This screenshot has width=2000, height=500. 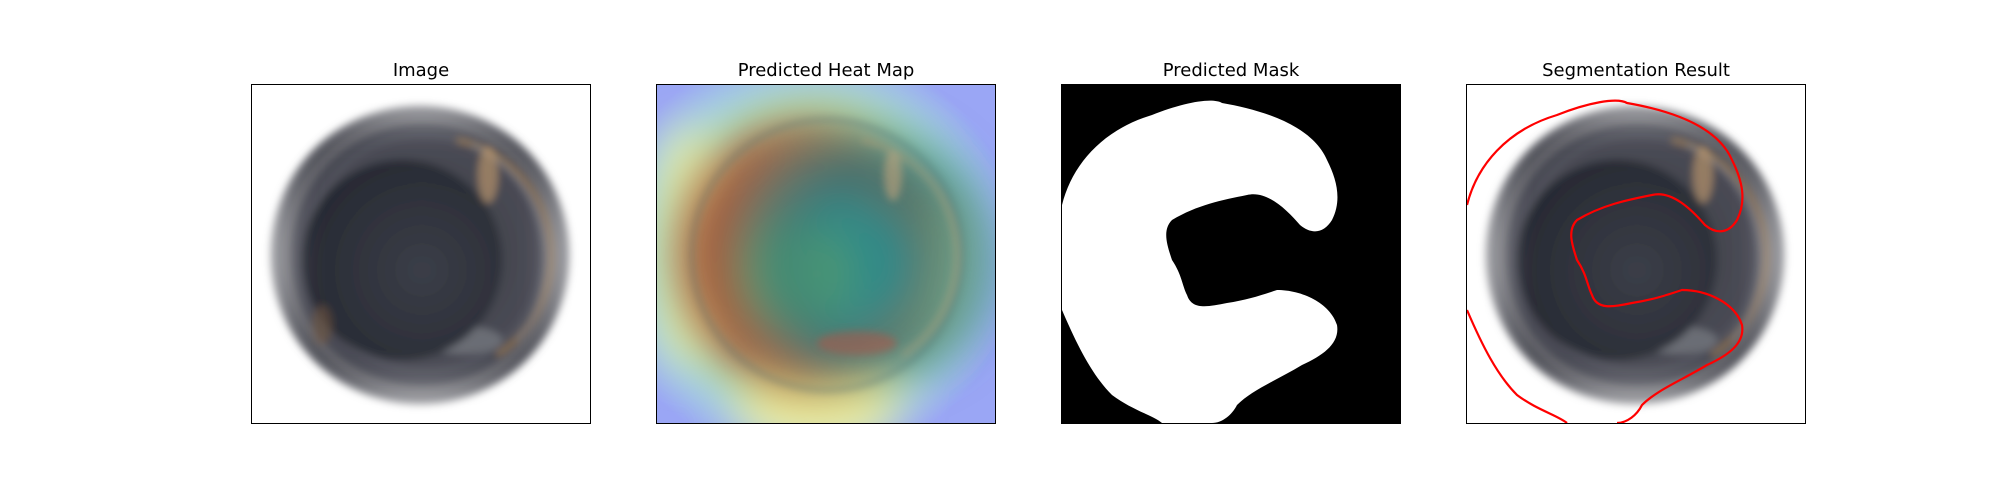 I want to click on panel-title: Predicted Mask, so click(x=1231, y=70).